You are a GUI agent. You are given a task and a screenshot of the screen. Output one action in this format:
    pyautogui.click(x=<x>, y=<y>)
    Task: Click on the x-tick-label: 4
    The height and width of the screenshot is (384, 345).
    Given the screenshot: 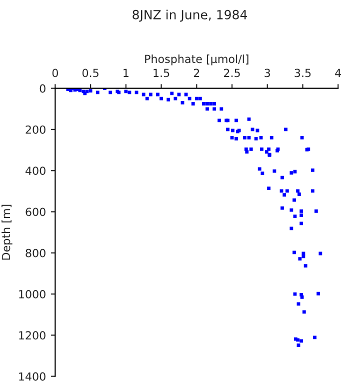 What is the action you would take?
    pyautogui.click(x=338, y=72)
    